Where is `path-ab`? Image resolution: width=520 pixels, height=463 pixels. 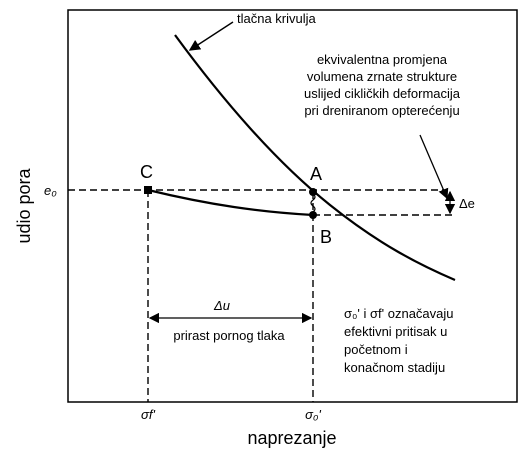 path-ab is located at coordinates (313, 203).